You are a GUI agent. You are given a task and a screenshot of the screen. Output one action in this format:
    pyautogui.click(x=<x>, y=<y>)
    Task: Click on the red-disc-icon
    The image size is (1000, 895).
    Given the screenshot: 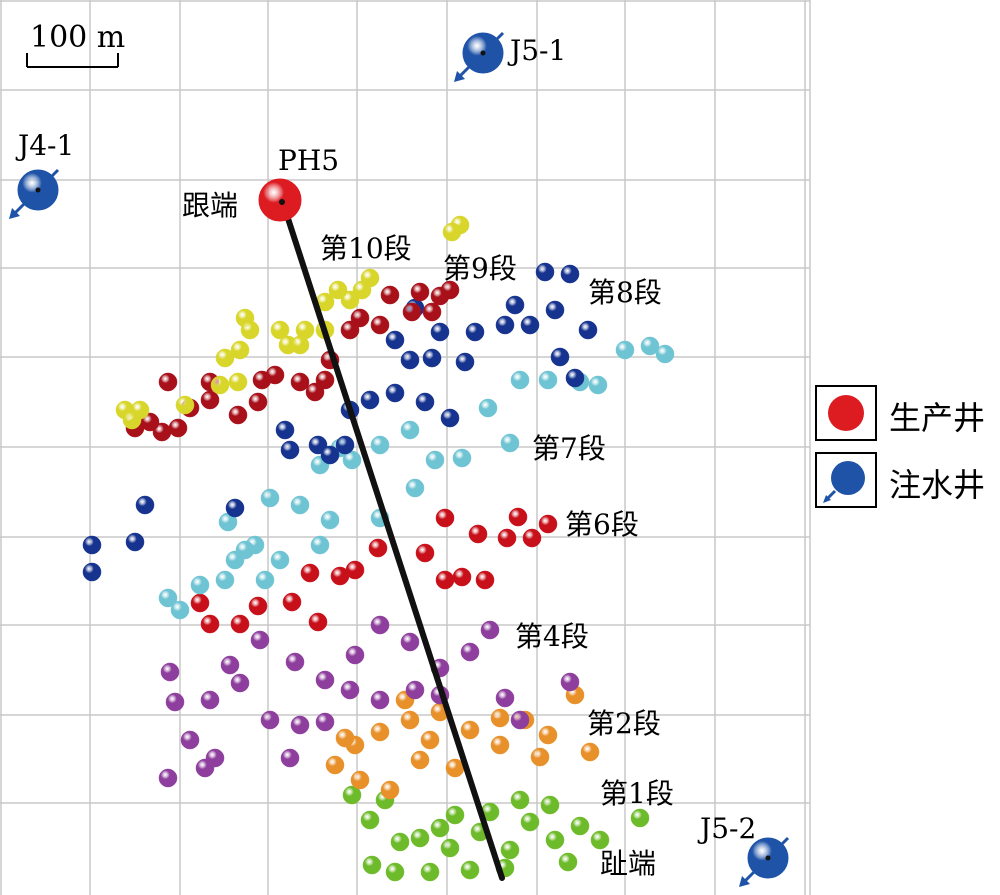 What is the action you would take?
    pyautogui.click(x=846, y=413)
    